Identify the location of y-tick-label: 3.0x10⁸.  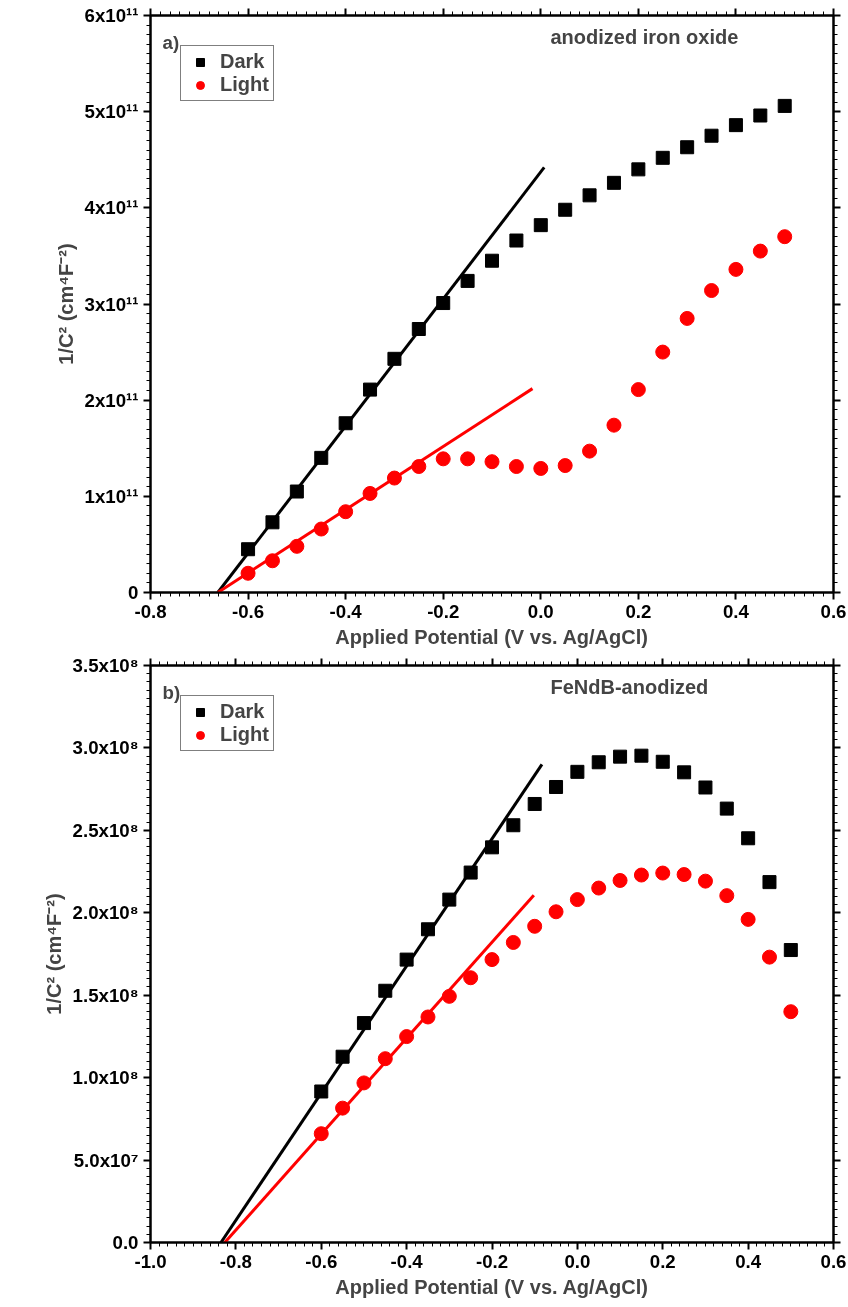
(105, 748).